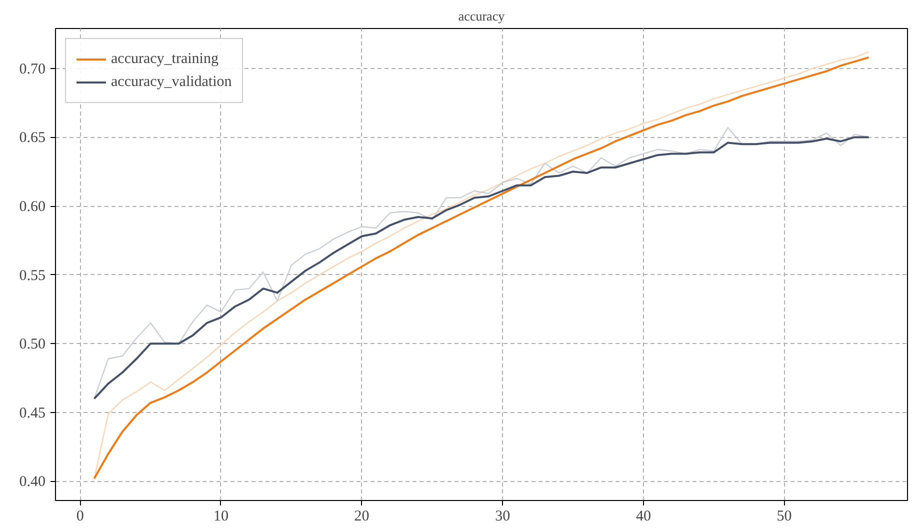 This screenshot has height=528, width=917. What do you see at coordinates (32, 207) in the screenshot?
I see `y-tick-label: 0.60` at bounding box center [32, 207].